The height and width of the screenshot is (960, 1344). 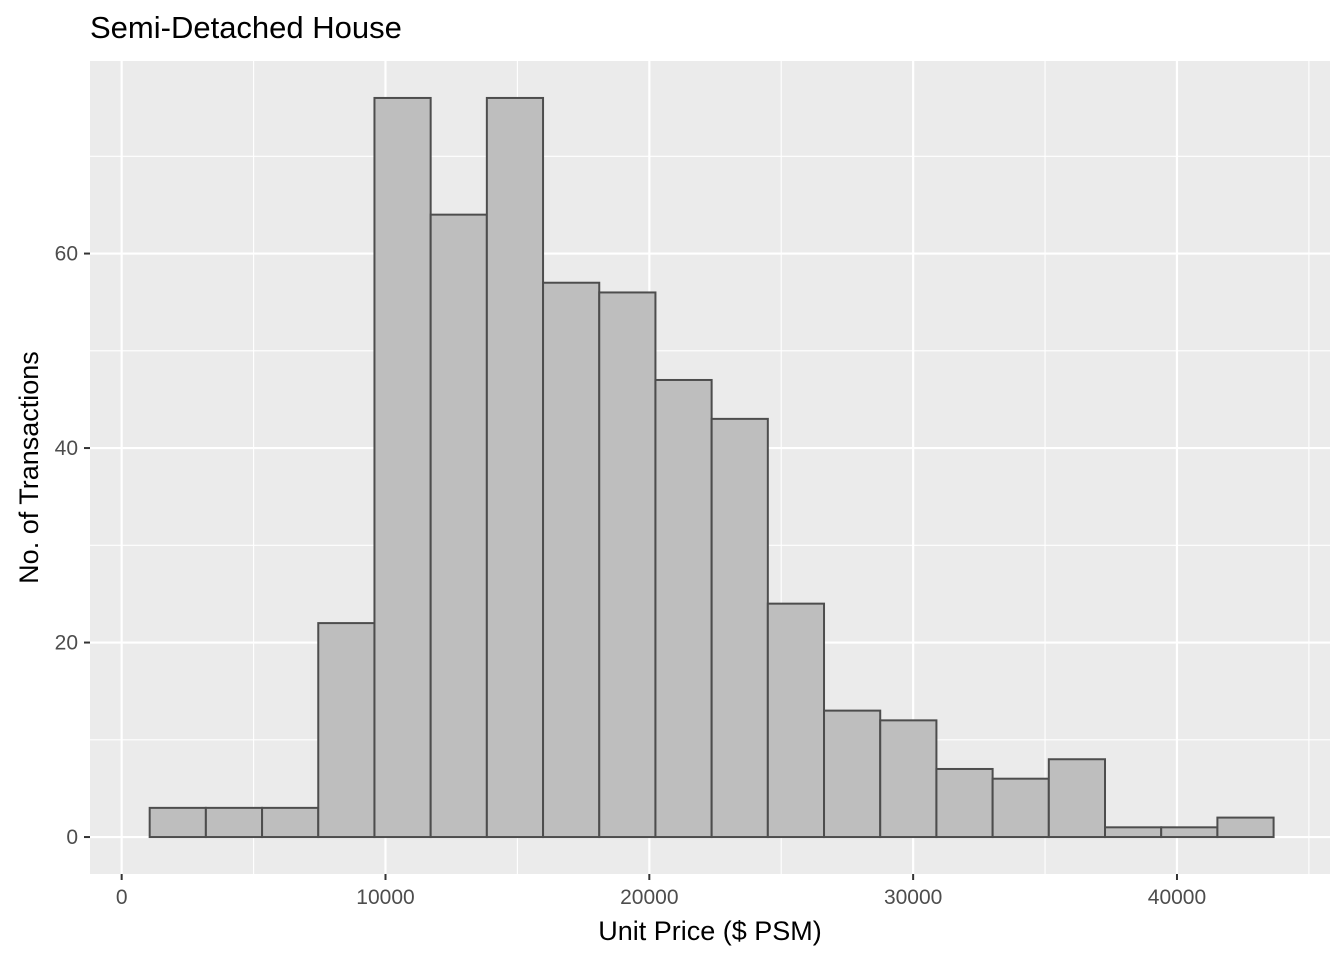 I want to click on x-tick-label: 10000, so click(x=385, y=897).